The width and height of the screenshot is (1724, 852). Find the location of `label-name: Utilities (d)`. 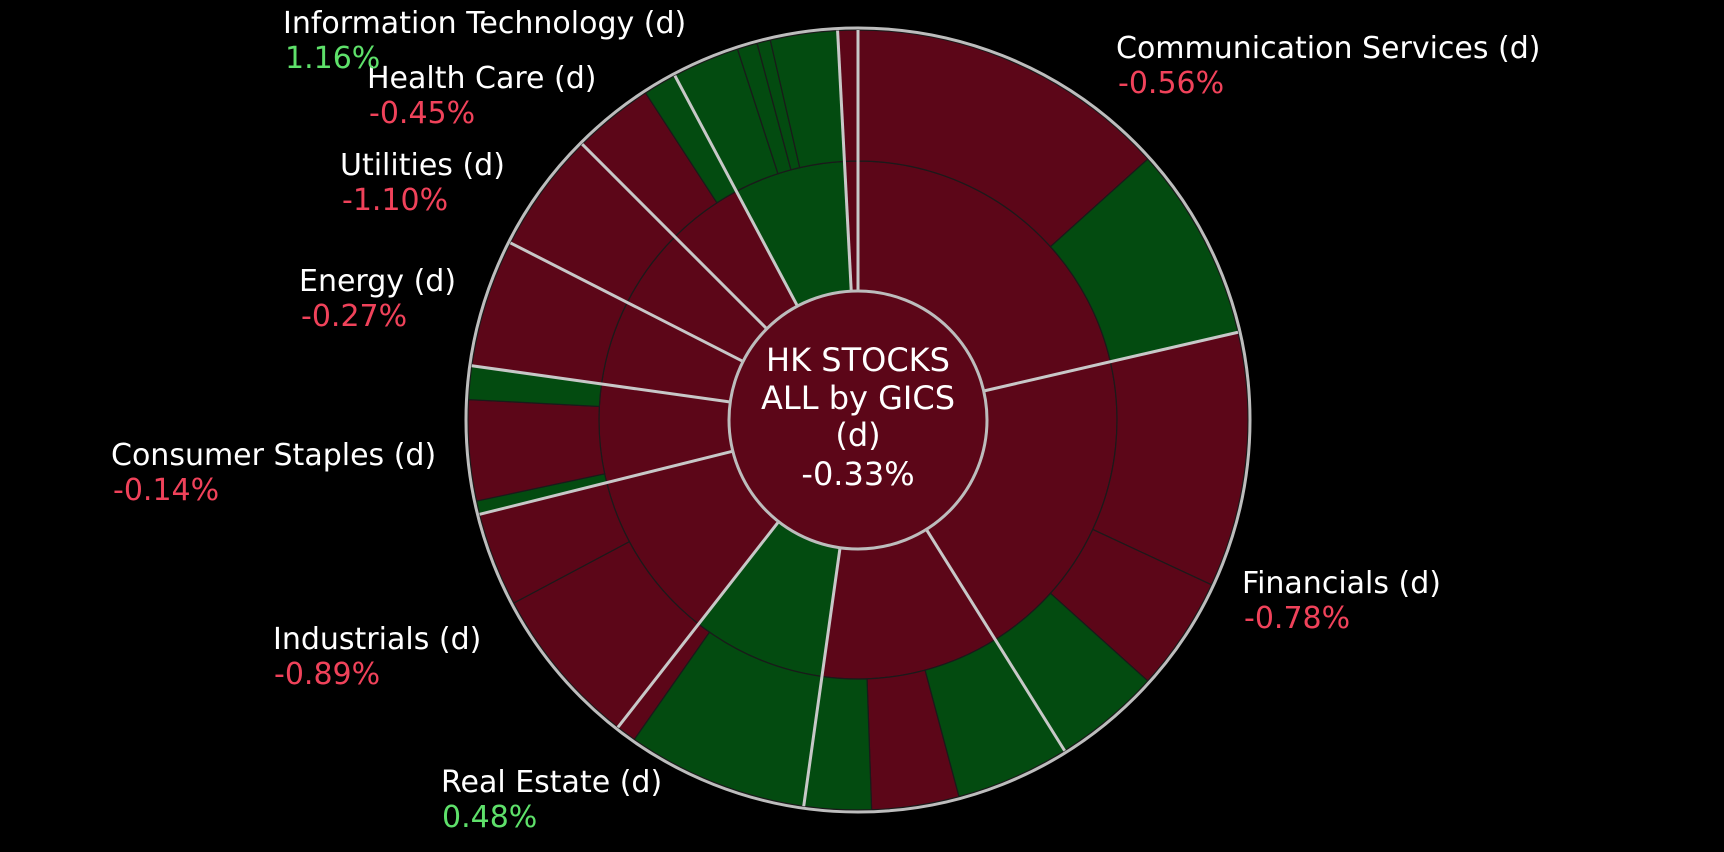

label-name: Utilities (d) is located at coordinates (422, 165).